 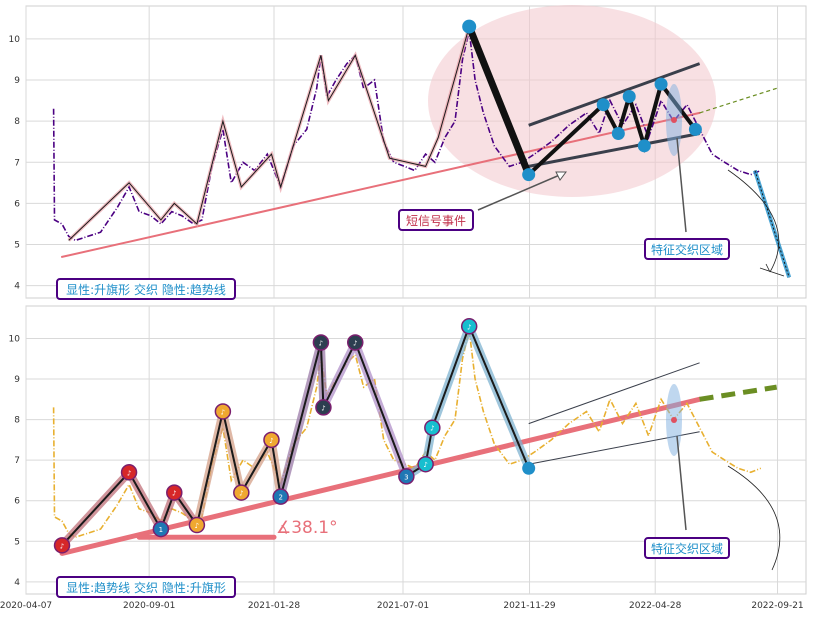 What do you see at coordinates (17, 502) in the screenshot?
I see `bottom-y-tick-label: 6` at bounding box center [17, 502].